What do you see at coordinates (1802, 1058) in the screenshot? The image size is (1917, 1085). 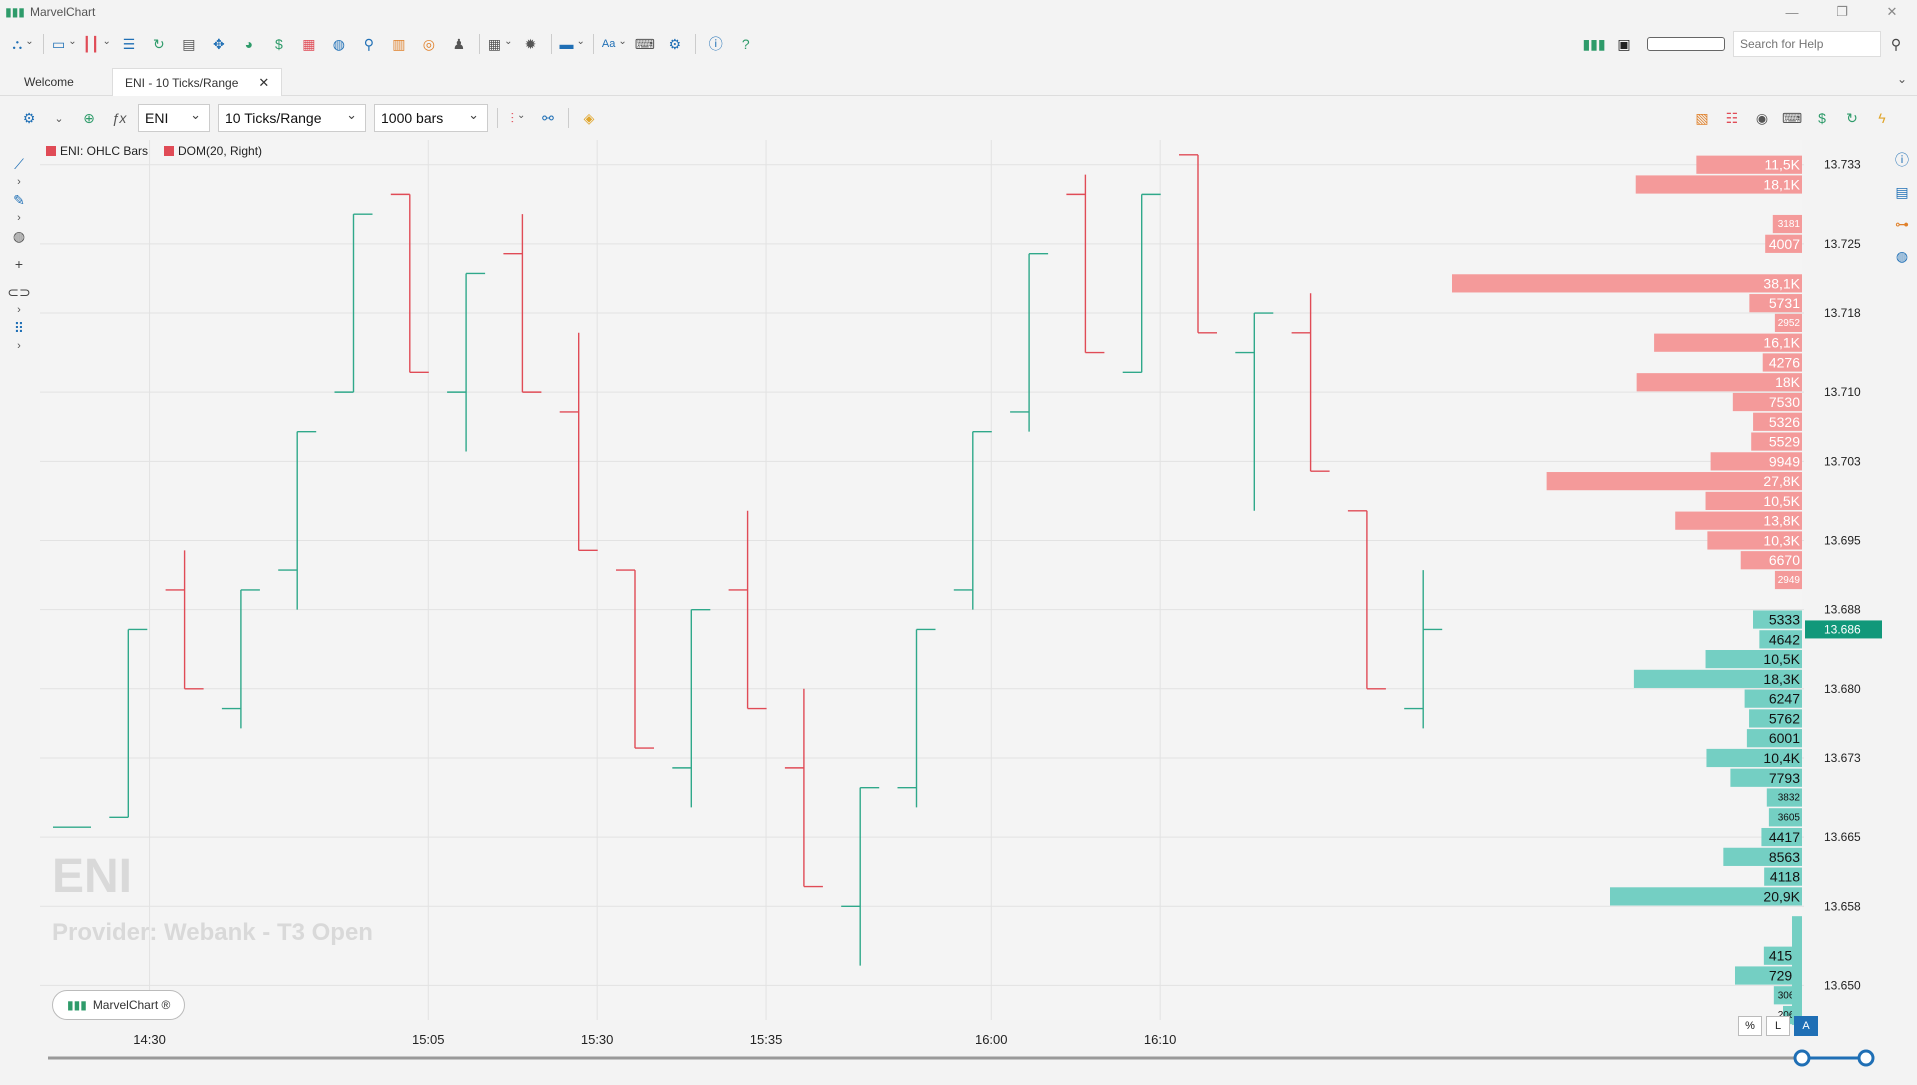 I see `scrollbar-left-handle` at bounding box center [1802, 1058].